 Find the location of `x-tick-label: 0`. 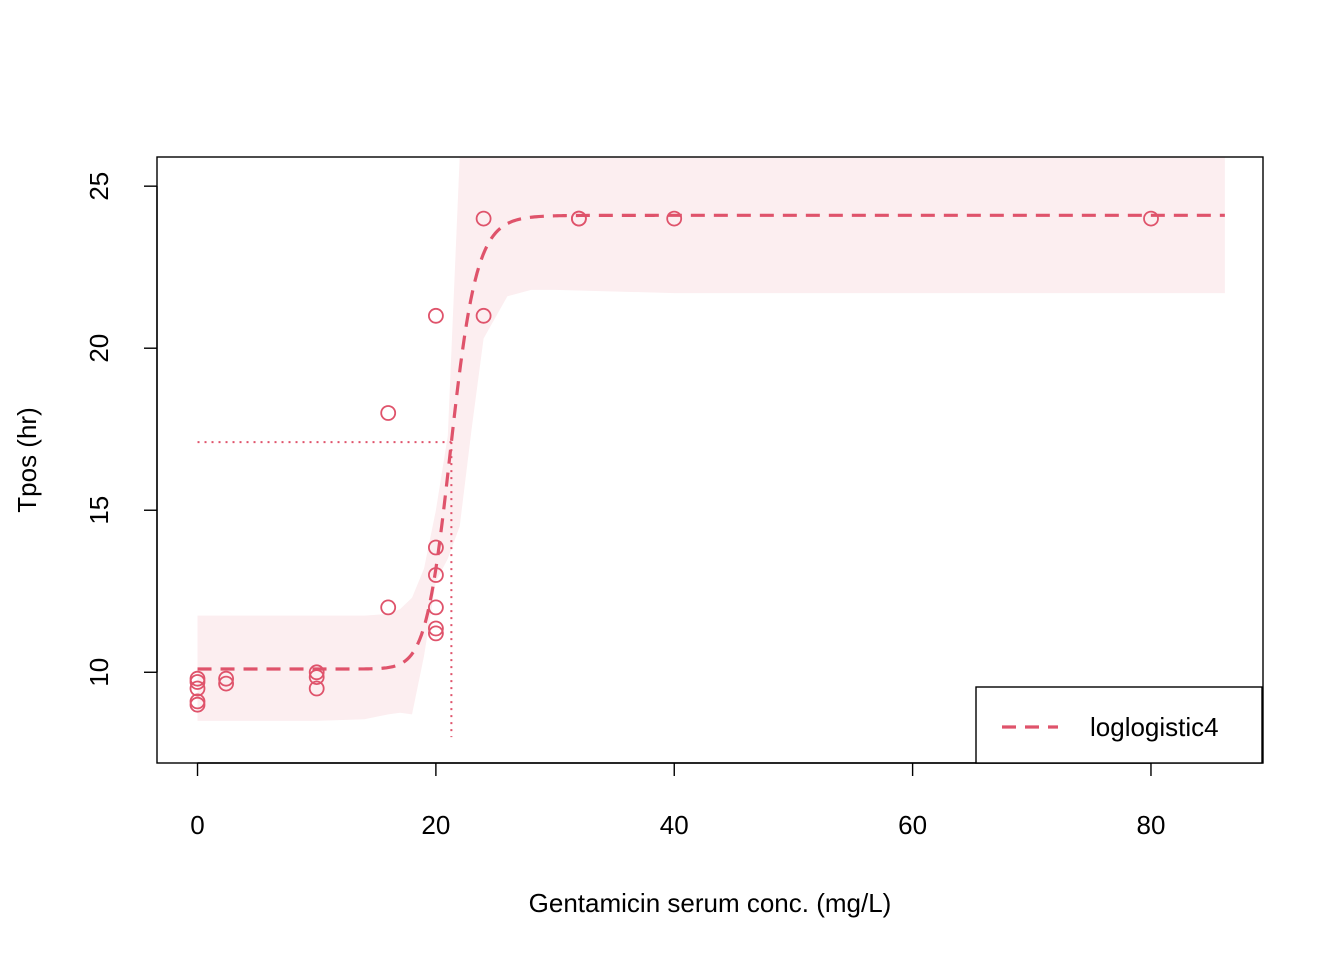

x-tick-label: 0 is located at coordinates (197, 825).